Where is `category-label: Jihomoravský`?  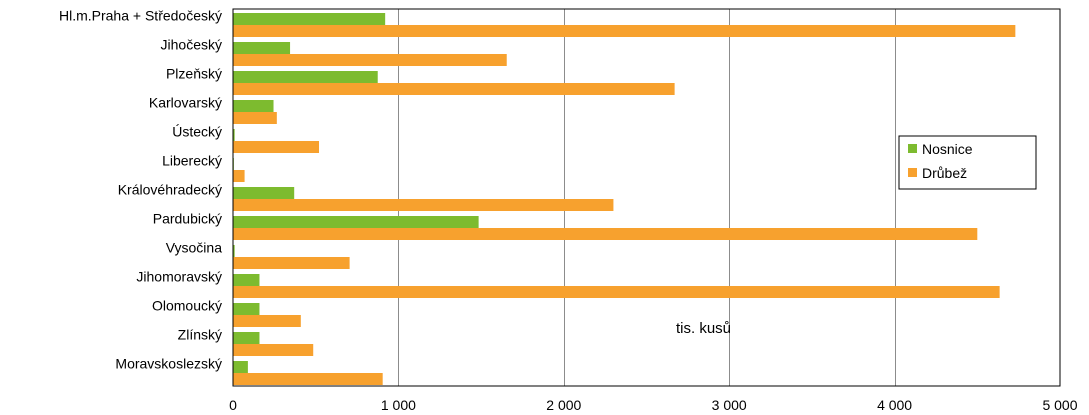
category-label: Jihomoravský is located at coordinates (179, 277).